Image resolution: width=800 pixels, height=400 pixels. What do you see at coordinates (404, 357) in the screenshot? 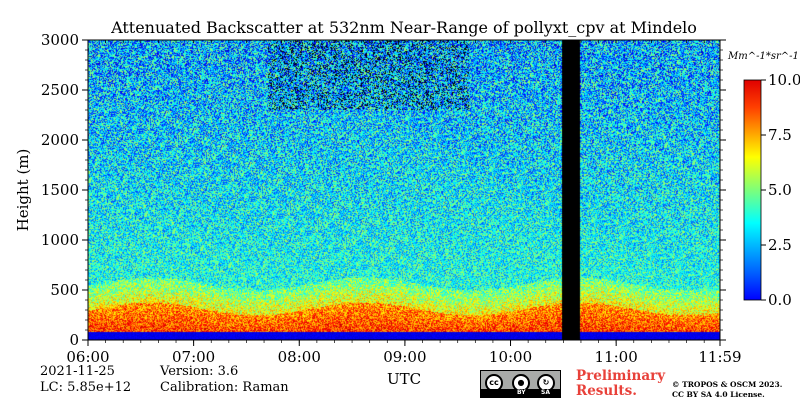
I see `x-tick-label: 09:00` at bounding box center [404, 357].